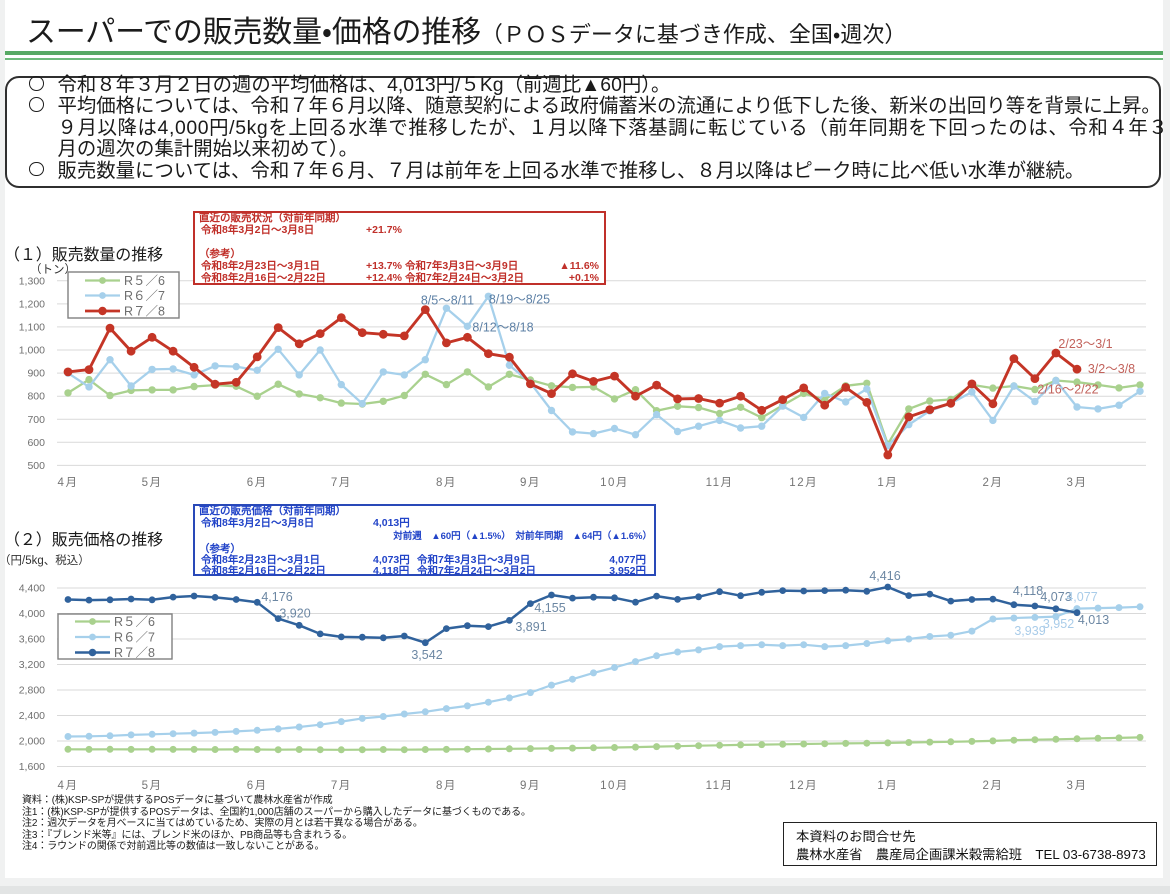 Image resolution: width=1170 pixels, height=894 pixels. I want to click on svg-text: 600, so click(36, 443).